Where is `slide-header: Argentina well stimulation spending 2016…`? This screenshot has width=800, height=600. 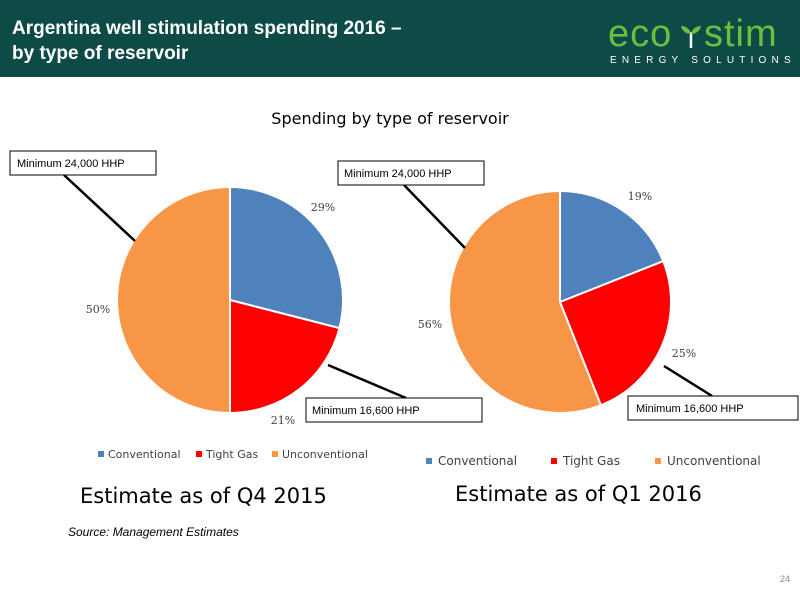 slide-header: Argentina well stimulation spending 2016… is located at coordinates (400, 38).